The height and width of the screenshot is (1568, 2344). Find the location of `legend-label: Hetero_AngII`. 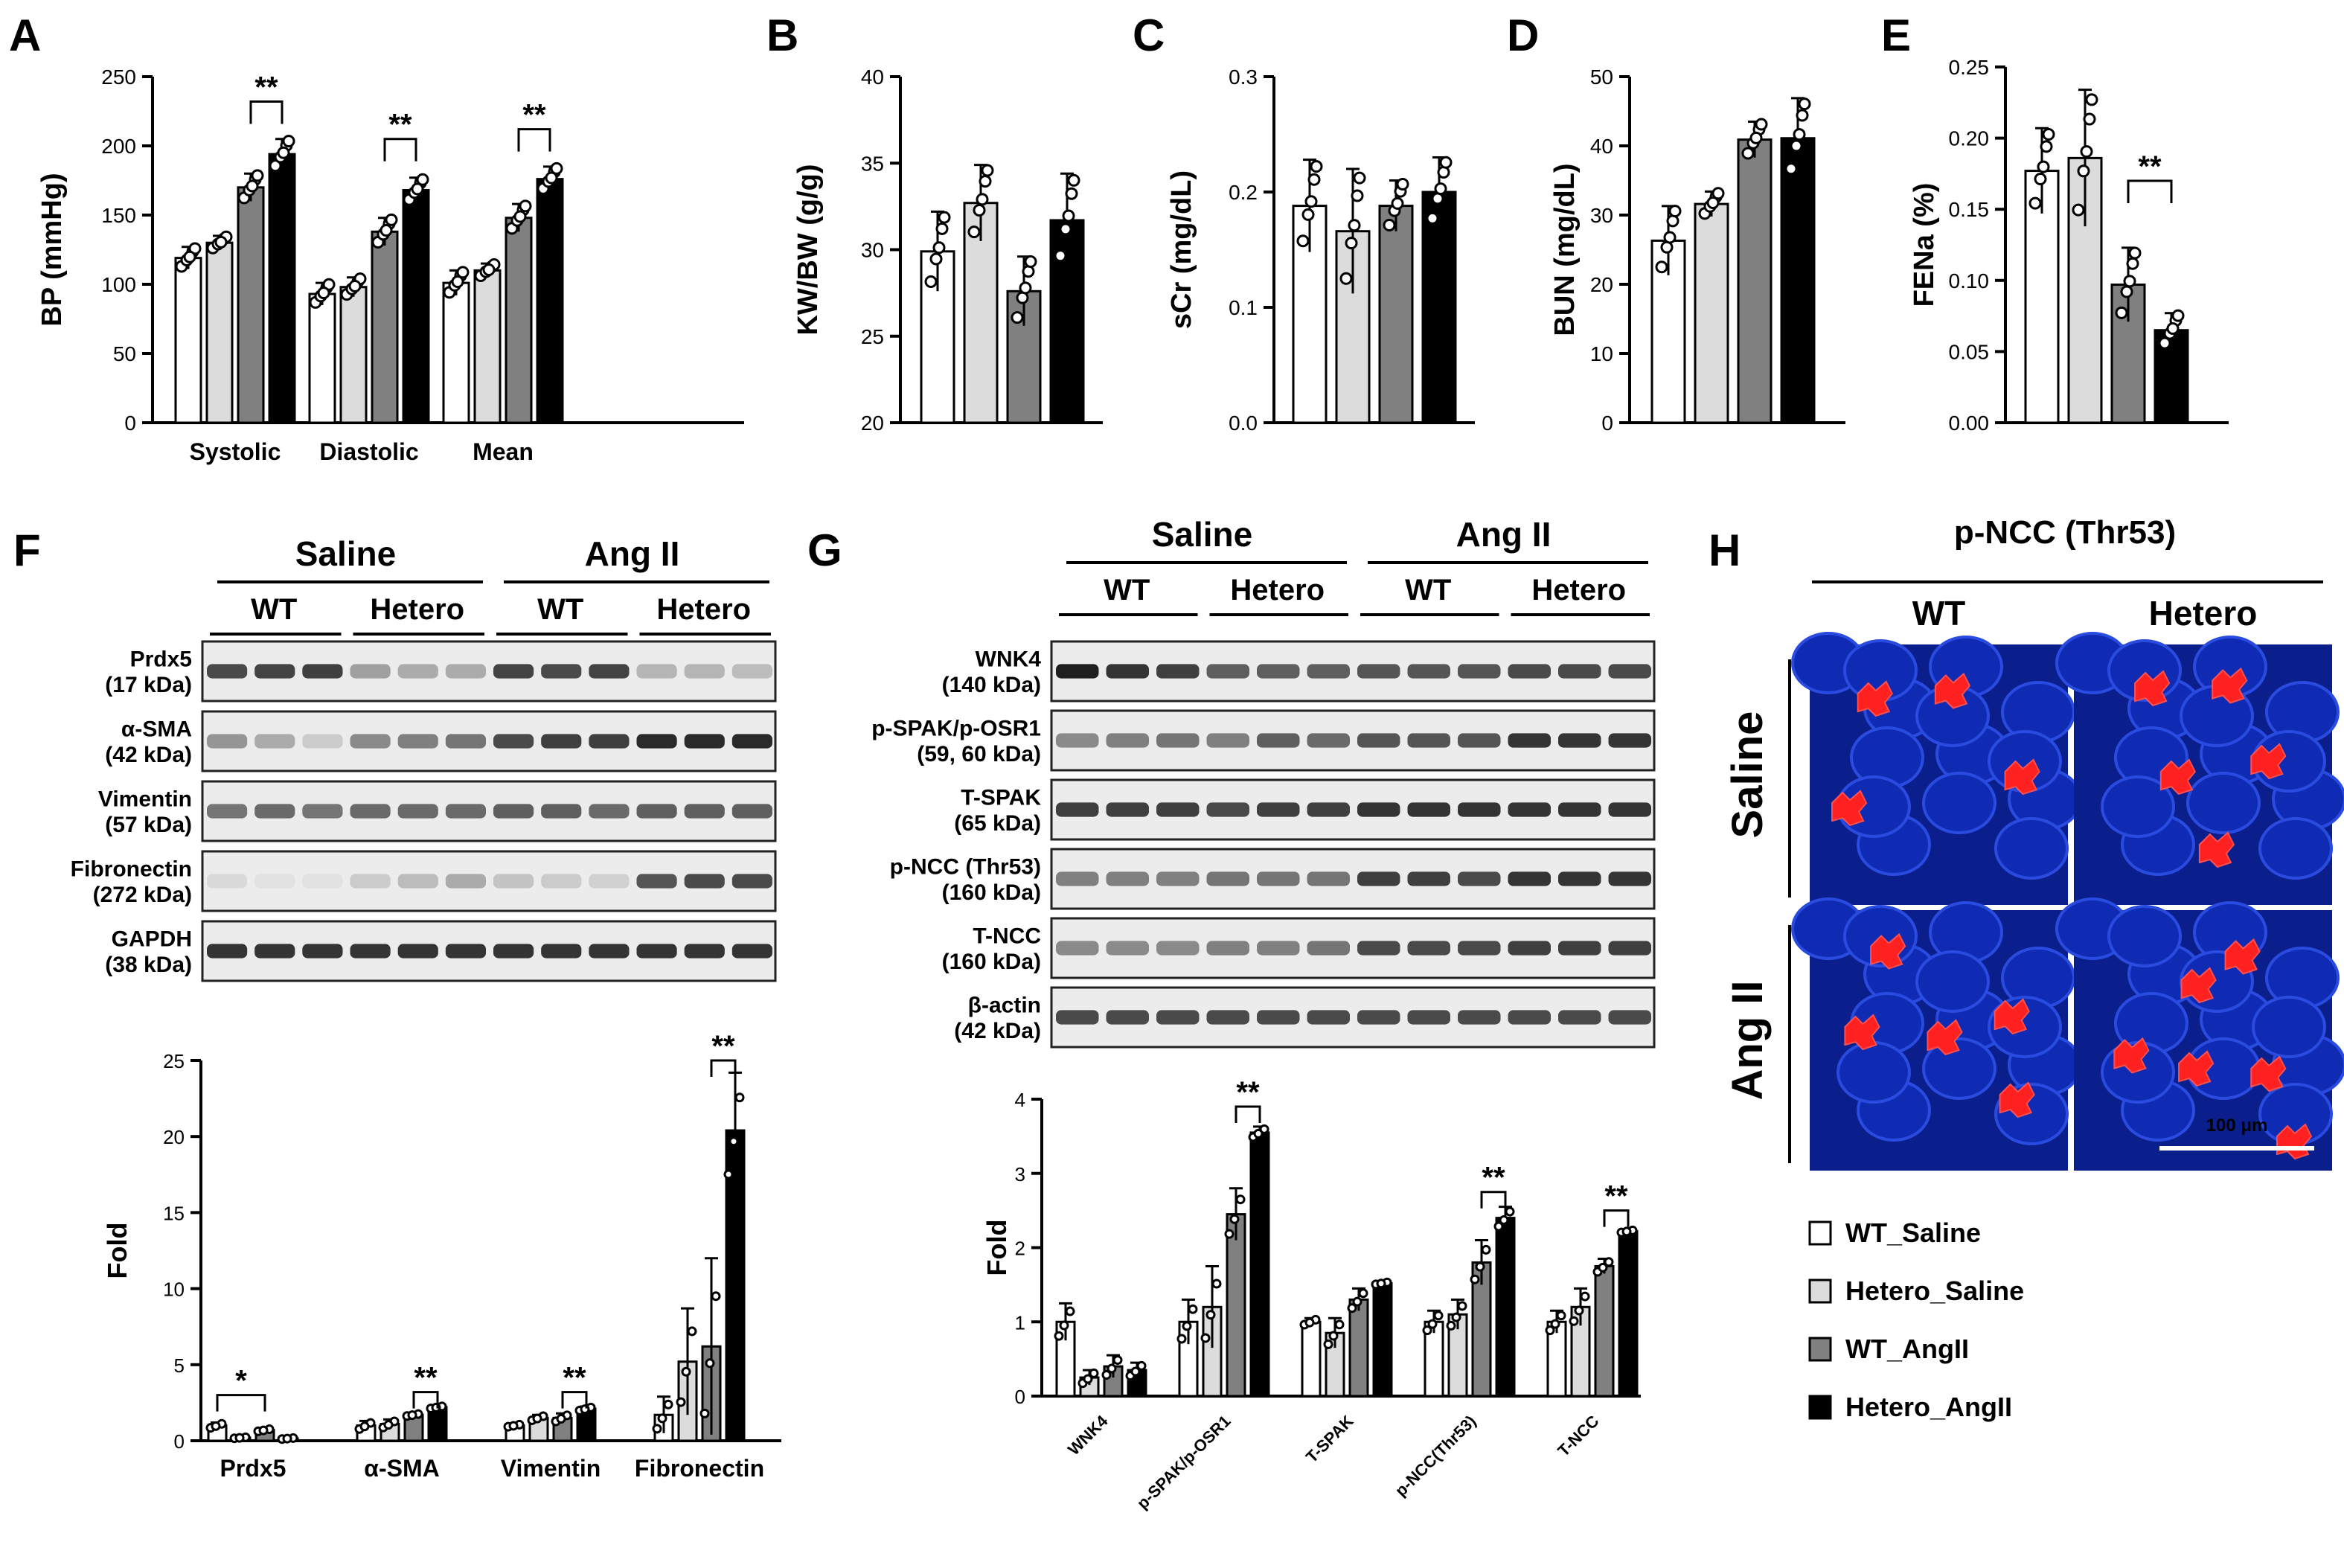

legend-label: Hetero_AngII is located at coordinates (1928, 1407).